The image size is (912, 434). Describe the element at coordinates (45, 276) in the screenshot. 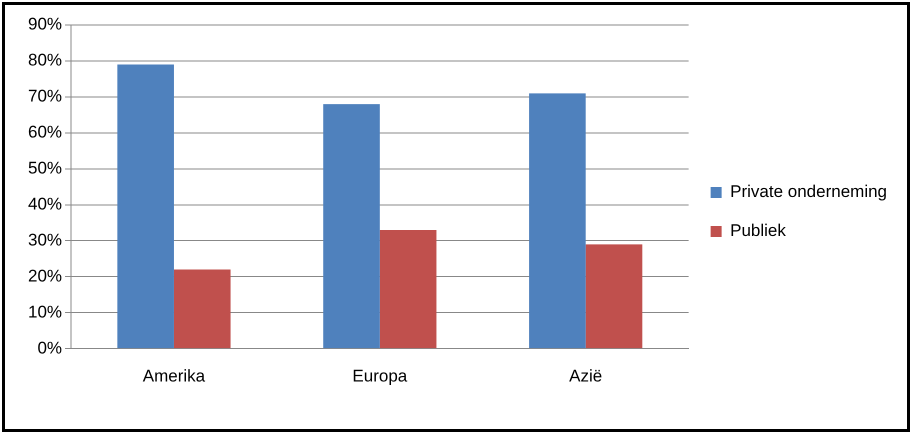

I see `y-tick-label: 20%` at that location.